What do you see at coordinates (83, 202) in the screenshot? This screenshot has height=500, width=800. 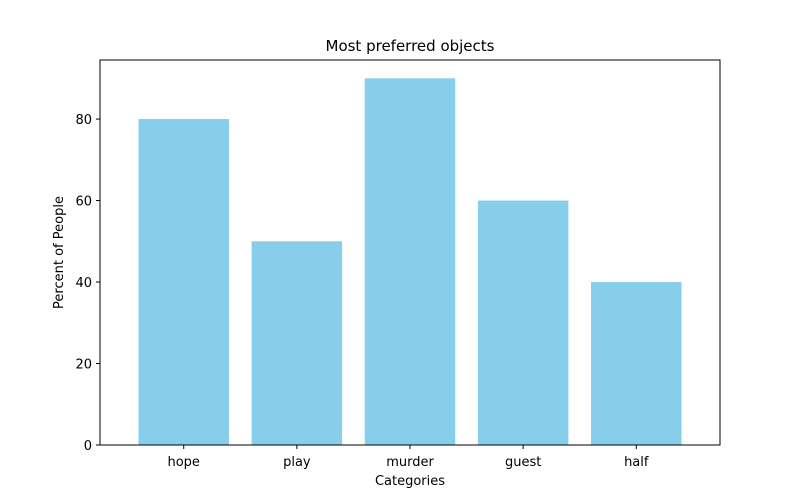 I see `y-tick-label: 60` at bounding box center [83, 202].